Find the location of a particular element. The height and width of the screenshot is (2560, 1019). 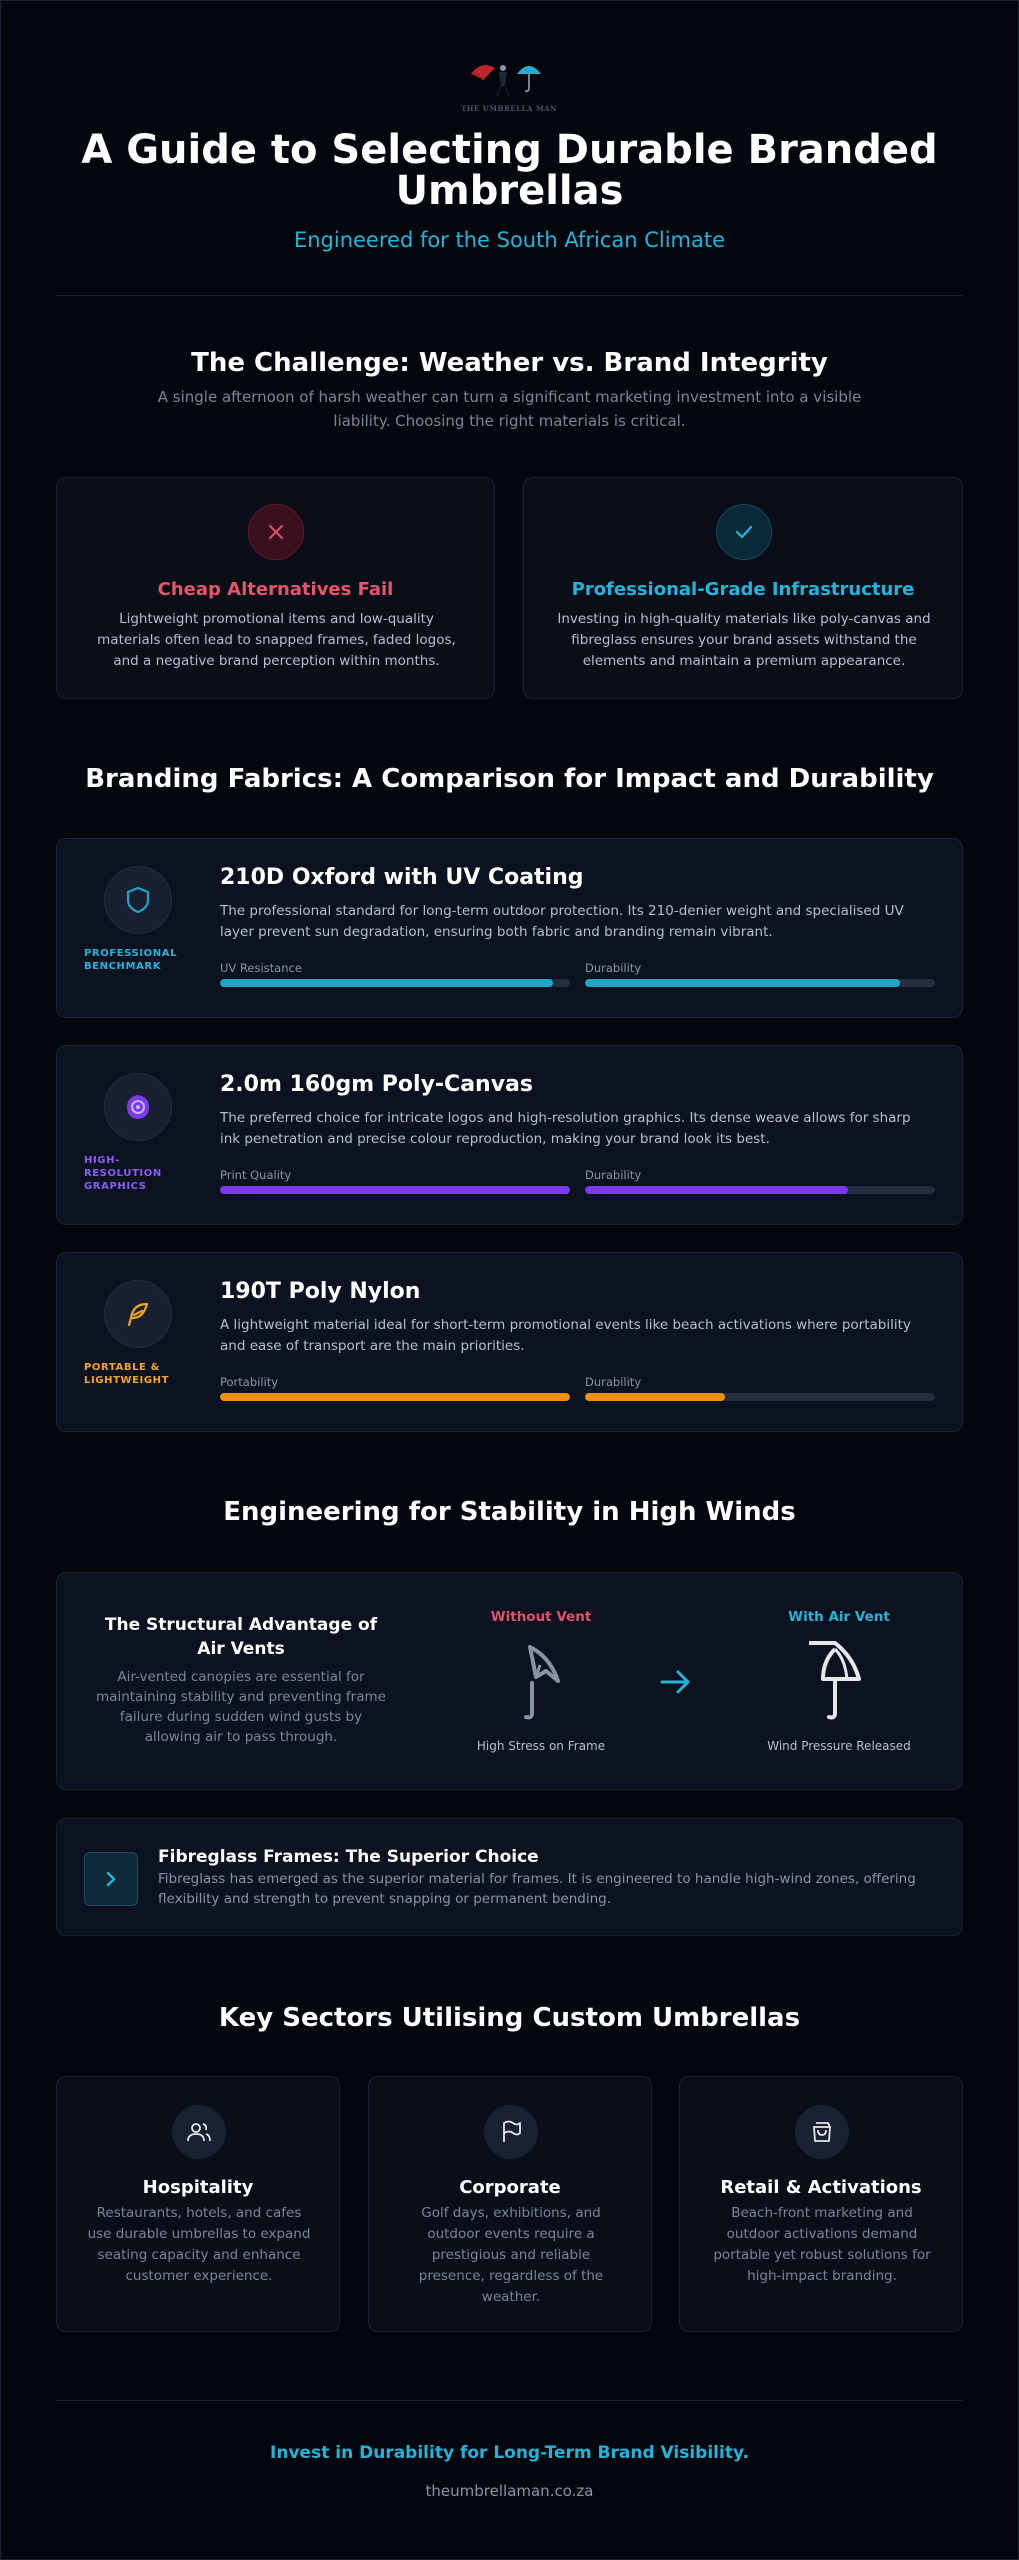

metric: Portability is located at coordinates (395, 1388).